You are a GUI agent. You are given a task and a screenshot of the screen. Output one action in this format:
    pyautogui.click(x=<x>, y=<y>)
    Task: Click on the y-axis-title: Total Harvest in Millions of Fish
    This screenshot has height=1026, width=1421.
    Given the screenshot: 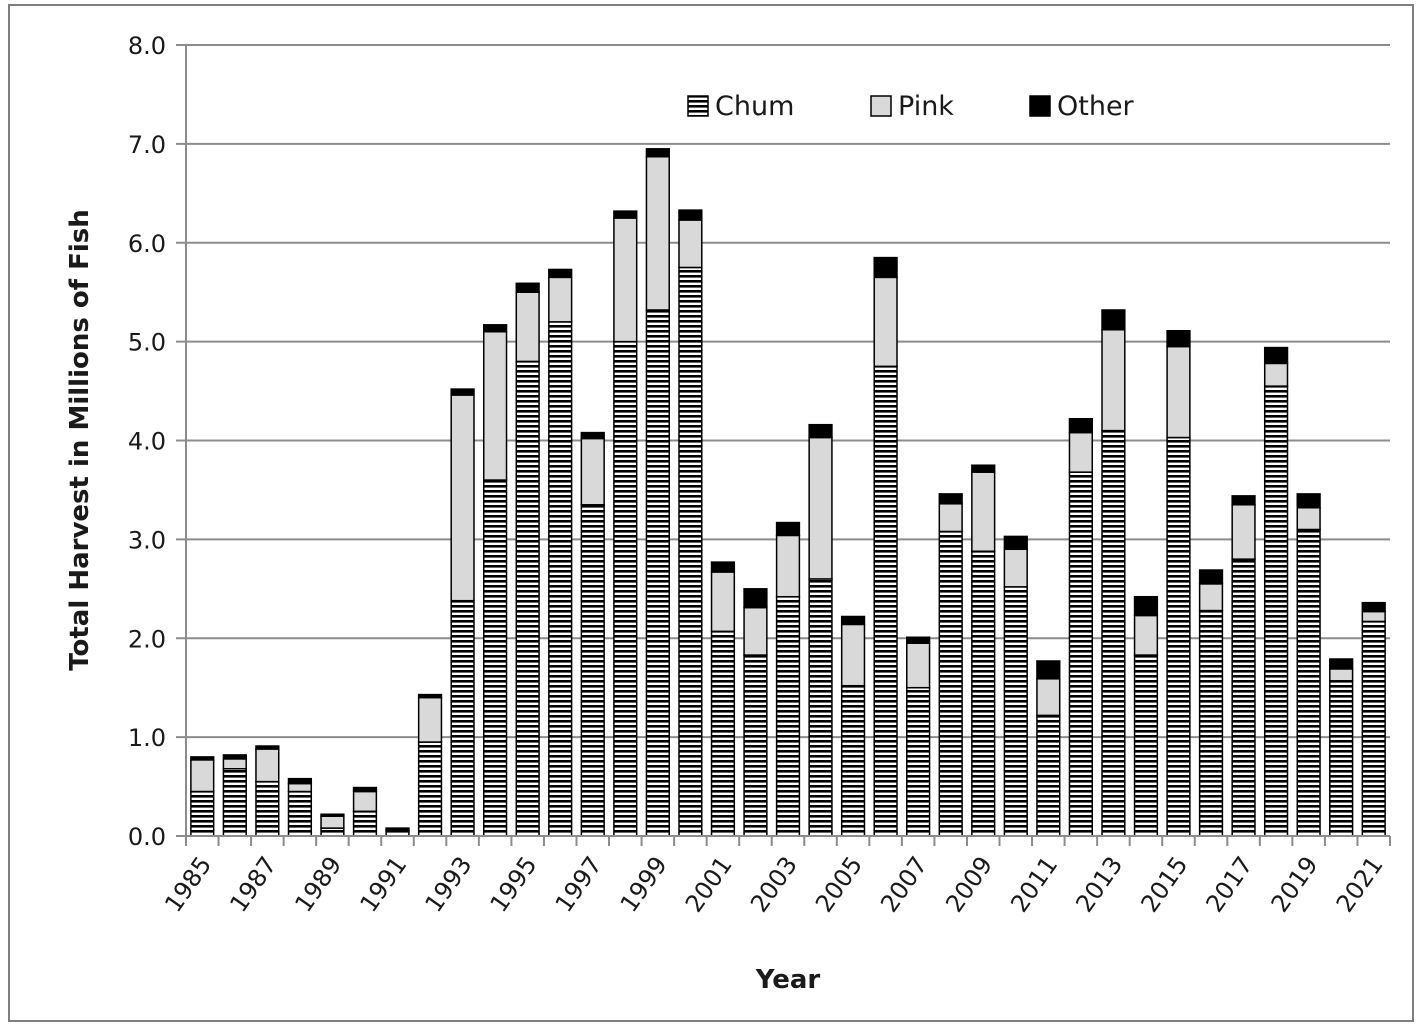 What is the action you would take?
    pyautogui.click(x=80, y=440)
    